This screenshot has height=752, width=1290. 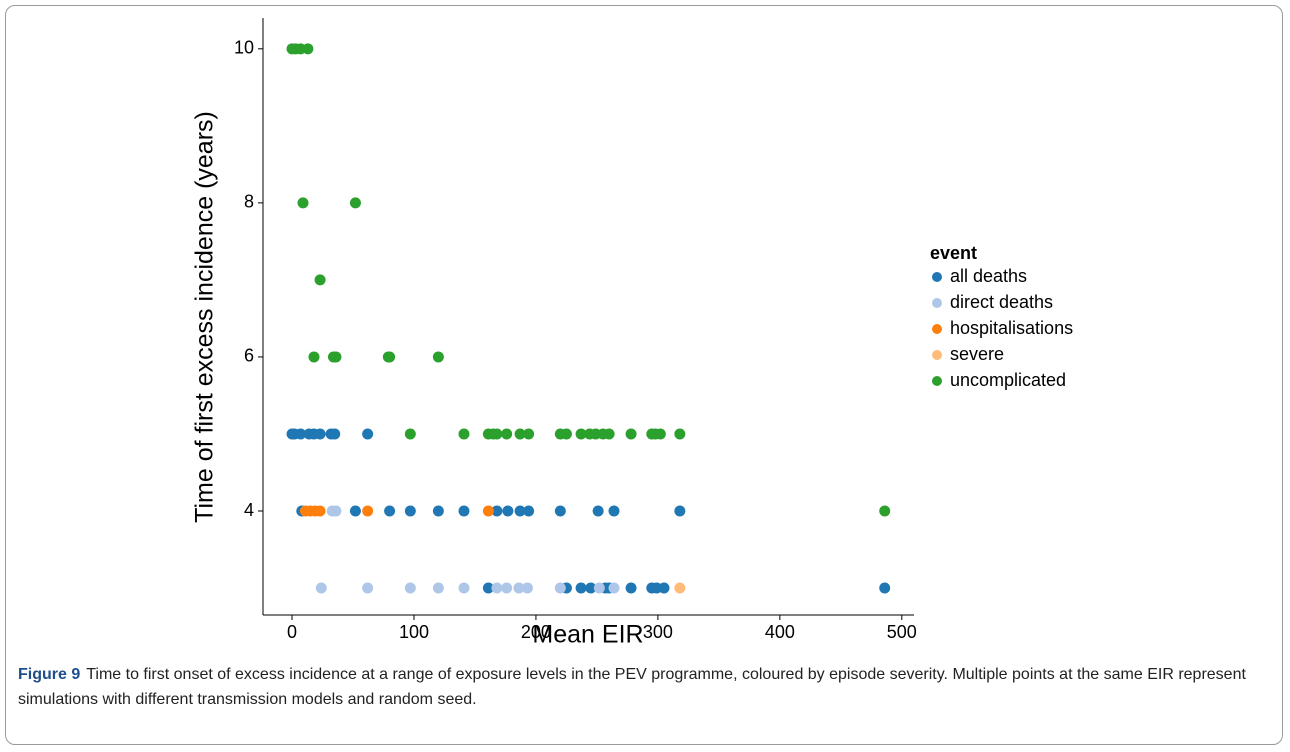 I want to click on x-tick-label: 0, so click(x=292, y=632).